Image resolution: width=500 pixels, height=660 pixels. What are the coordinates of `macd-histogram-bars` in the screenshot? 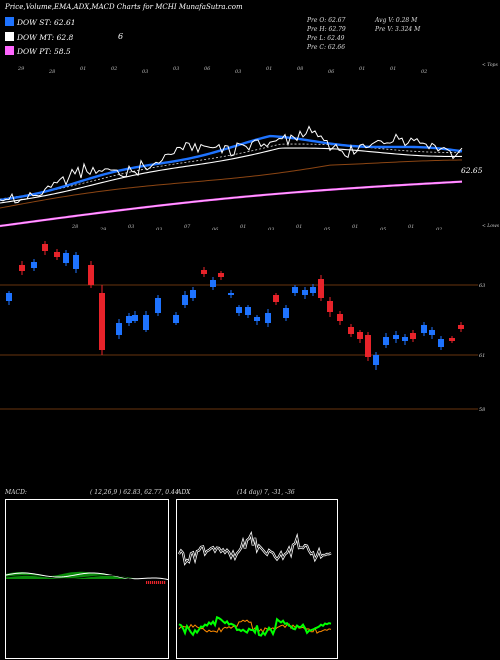 It's located at (156, 582).